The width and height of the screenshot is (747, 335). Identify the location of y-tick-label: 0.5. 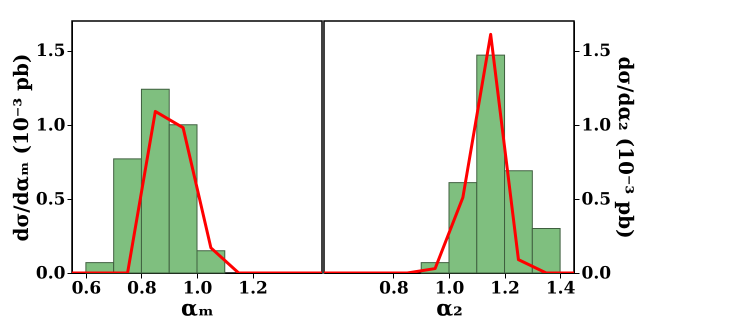
(51, 199).